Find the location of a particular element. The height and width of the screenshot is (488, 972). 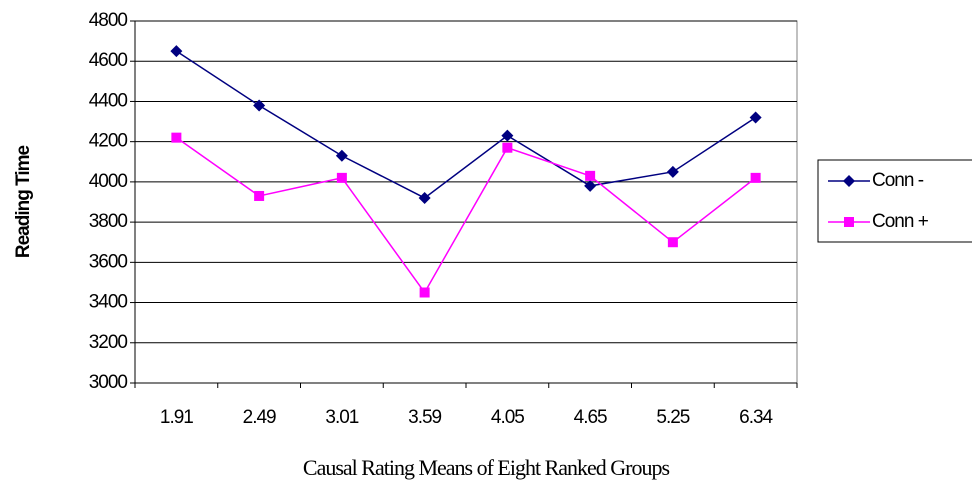

y-tick-label: 4400 is located at coordinates (108, 100).